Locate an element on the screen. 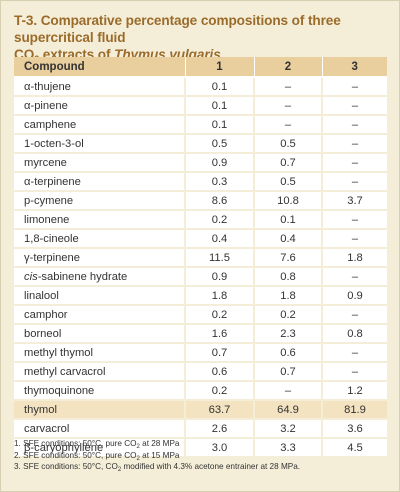 The image size is (400, 492). footnote-text: 1. SFE conditions: 50°C, pure CO is located at coordinates (75, 443).